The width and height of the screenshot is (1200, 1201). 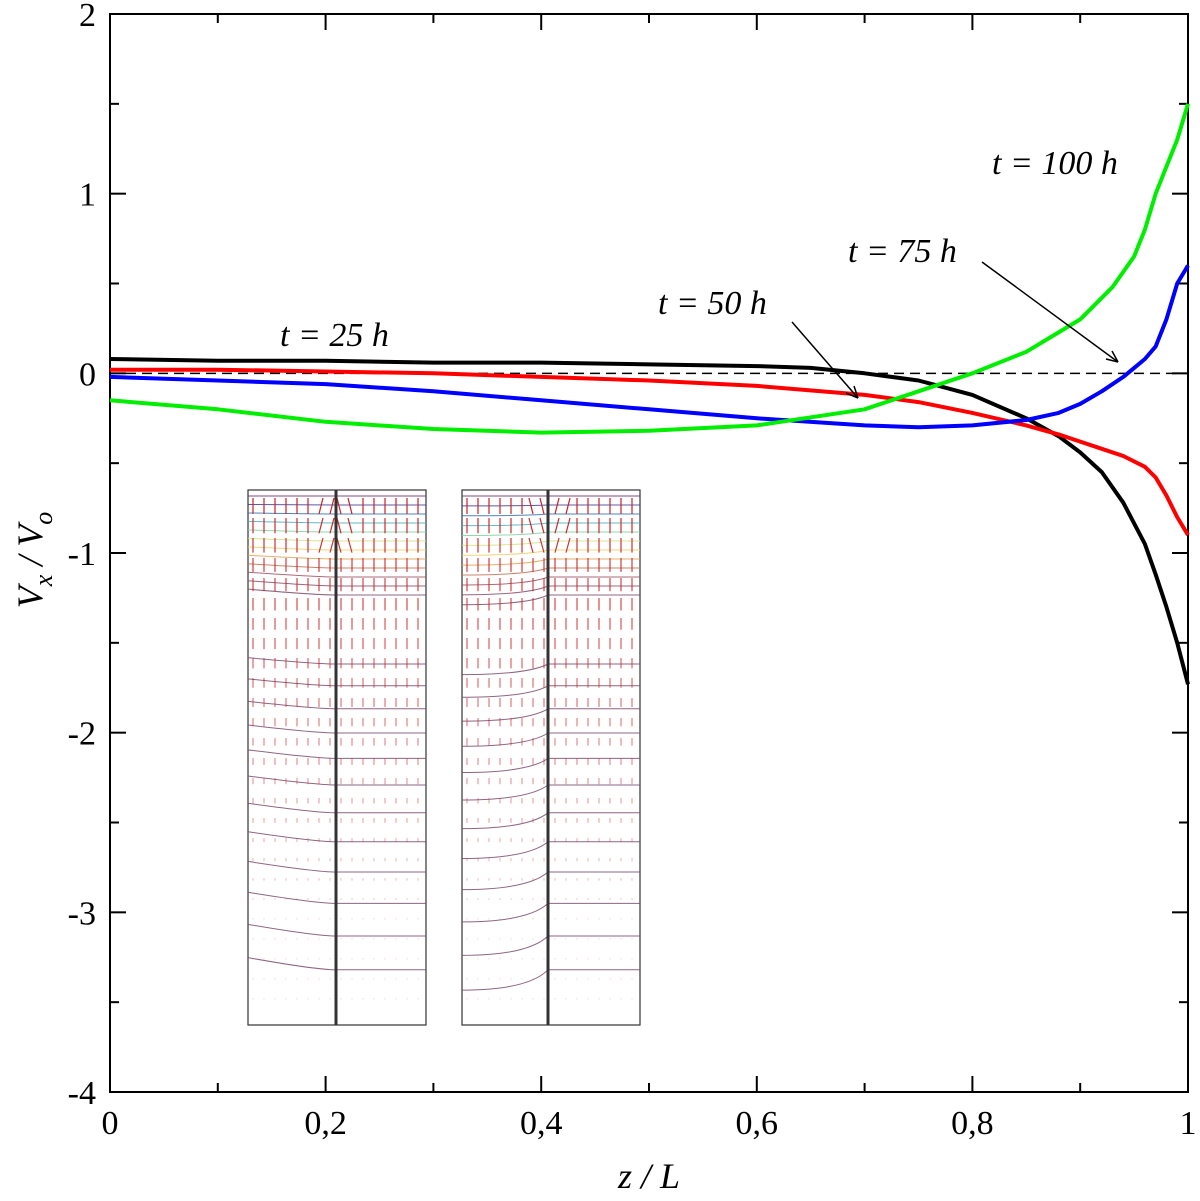 What do you see at coordinates (902, 251) in the screenshot?
I see `annotation-t75: t = 75 h` at bounding box center [902, 251].